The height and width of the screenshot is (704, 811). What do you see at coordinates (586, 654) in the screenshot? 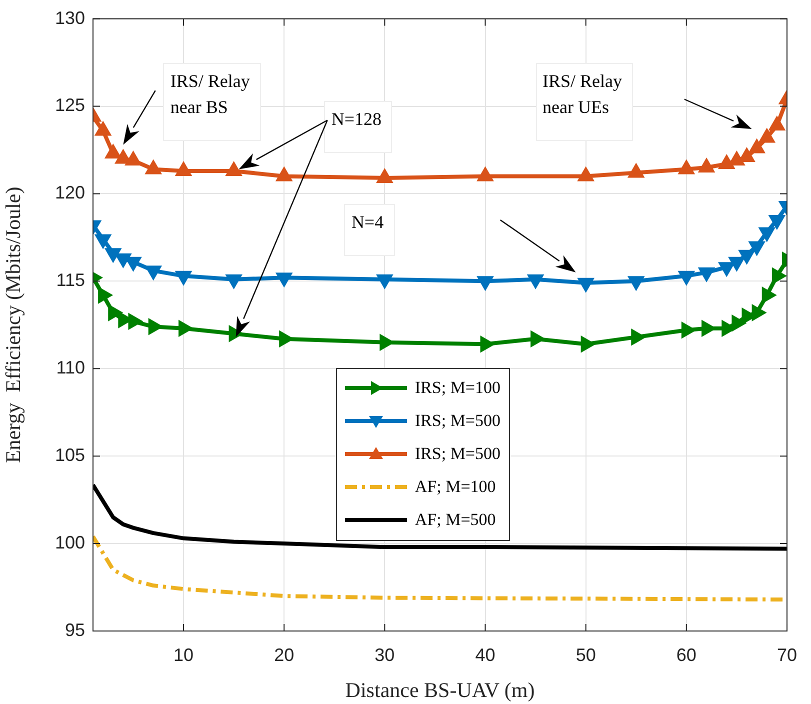
I see `x-tick-label: 50` at bounding box center [586, 654].